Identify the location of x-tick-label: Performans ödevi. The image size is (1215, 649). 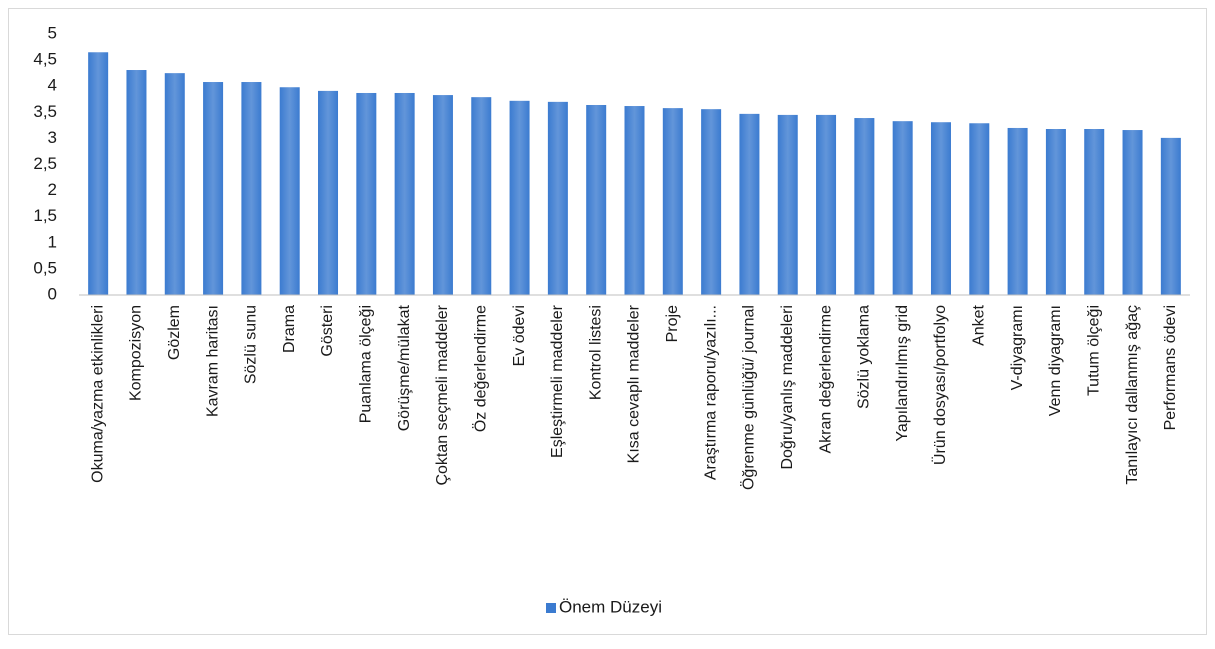
(1170, 367).